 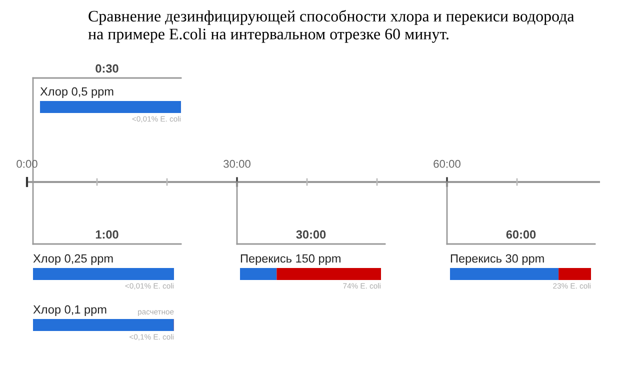 I want to click on category-label: Хлор 0,1 ppm, so click(x=69, y=310).